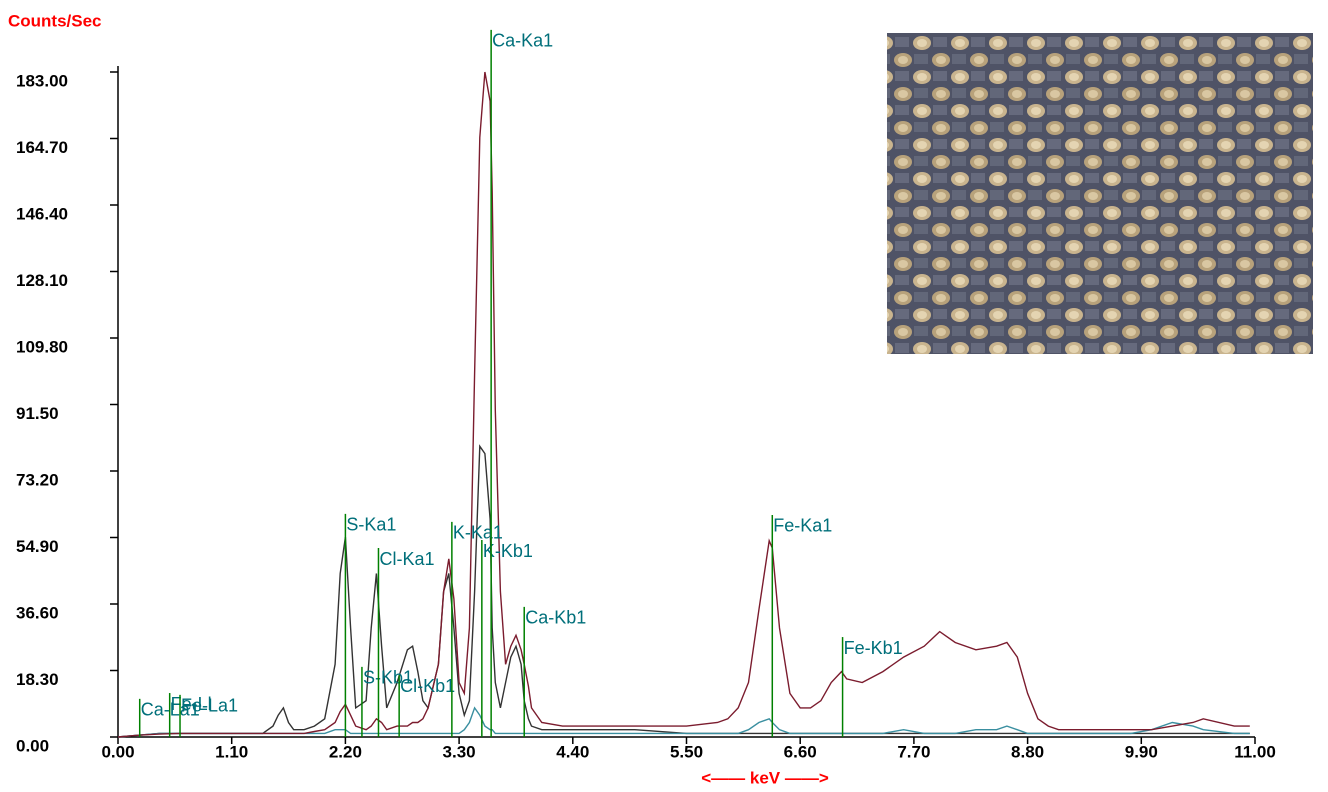  Describe the element at coordinates (522, 41) in the screenshot. I see `peak-label: Ca-Ka1` at that location.